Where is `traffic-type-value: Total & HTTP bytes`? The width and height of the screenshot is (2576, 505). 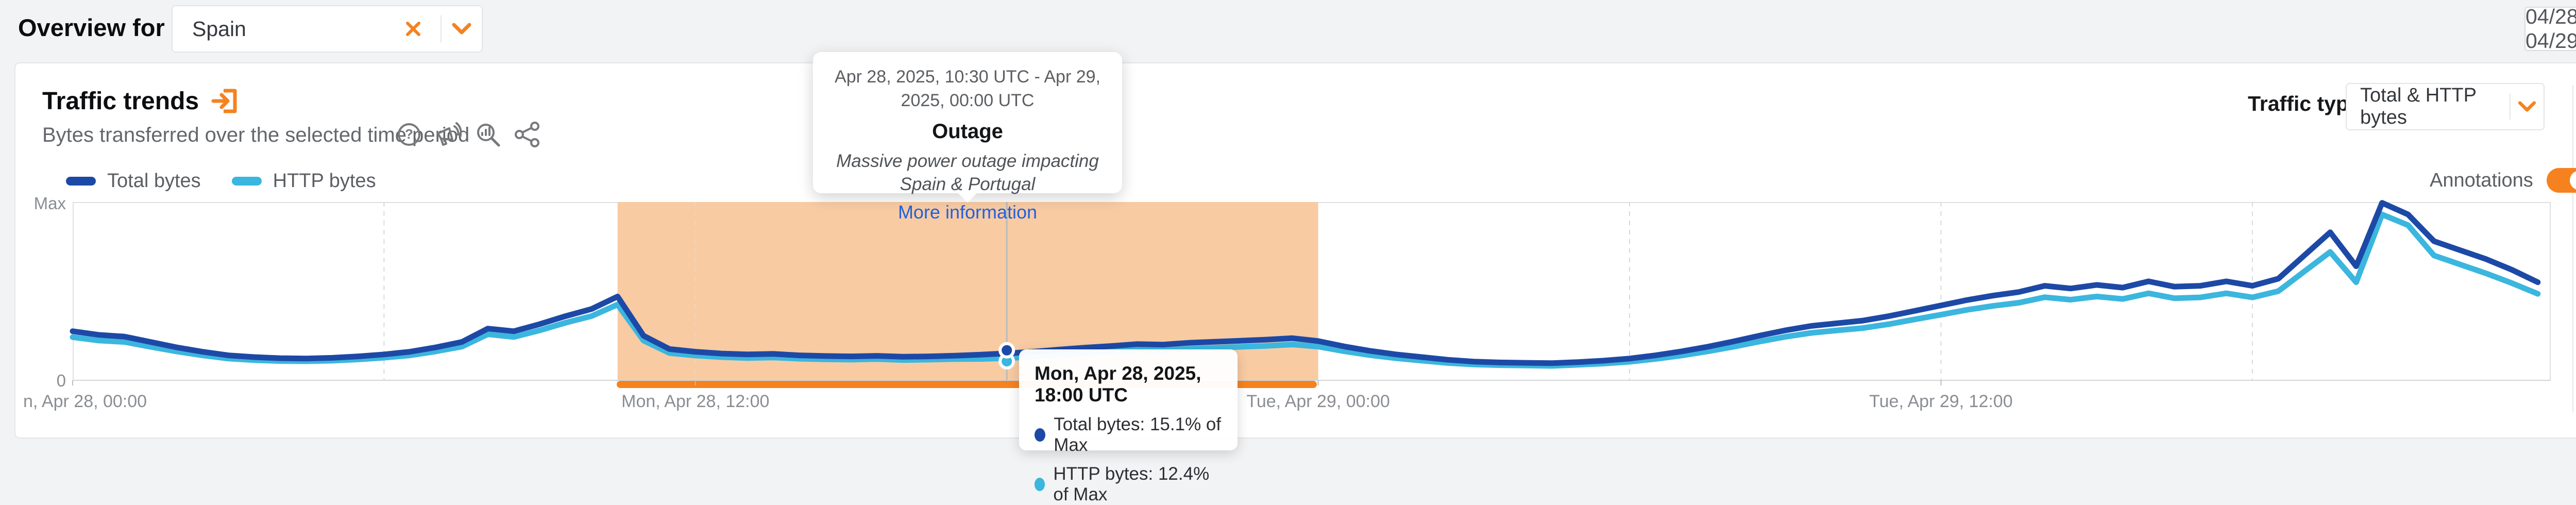
traffic-type-value: Total & HTTP bytes is located at coordinates (2418, 106).